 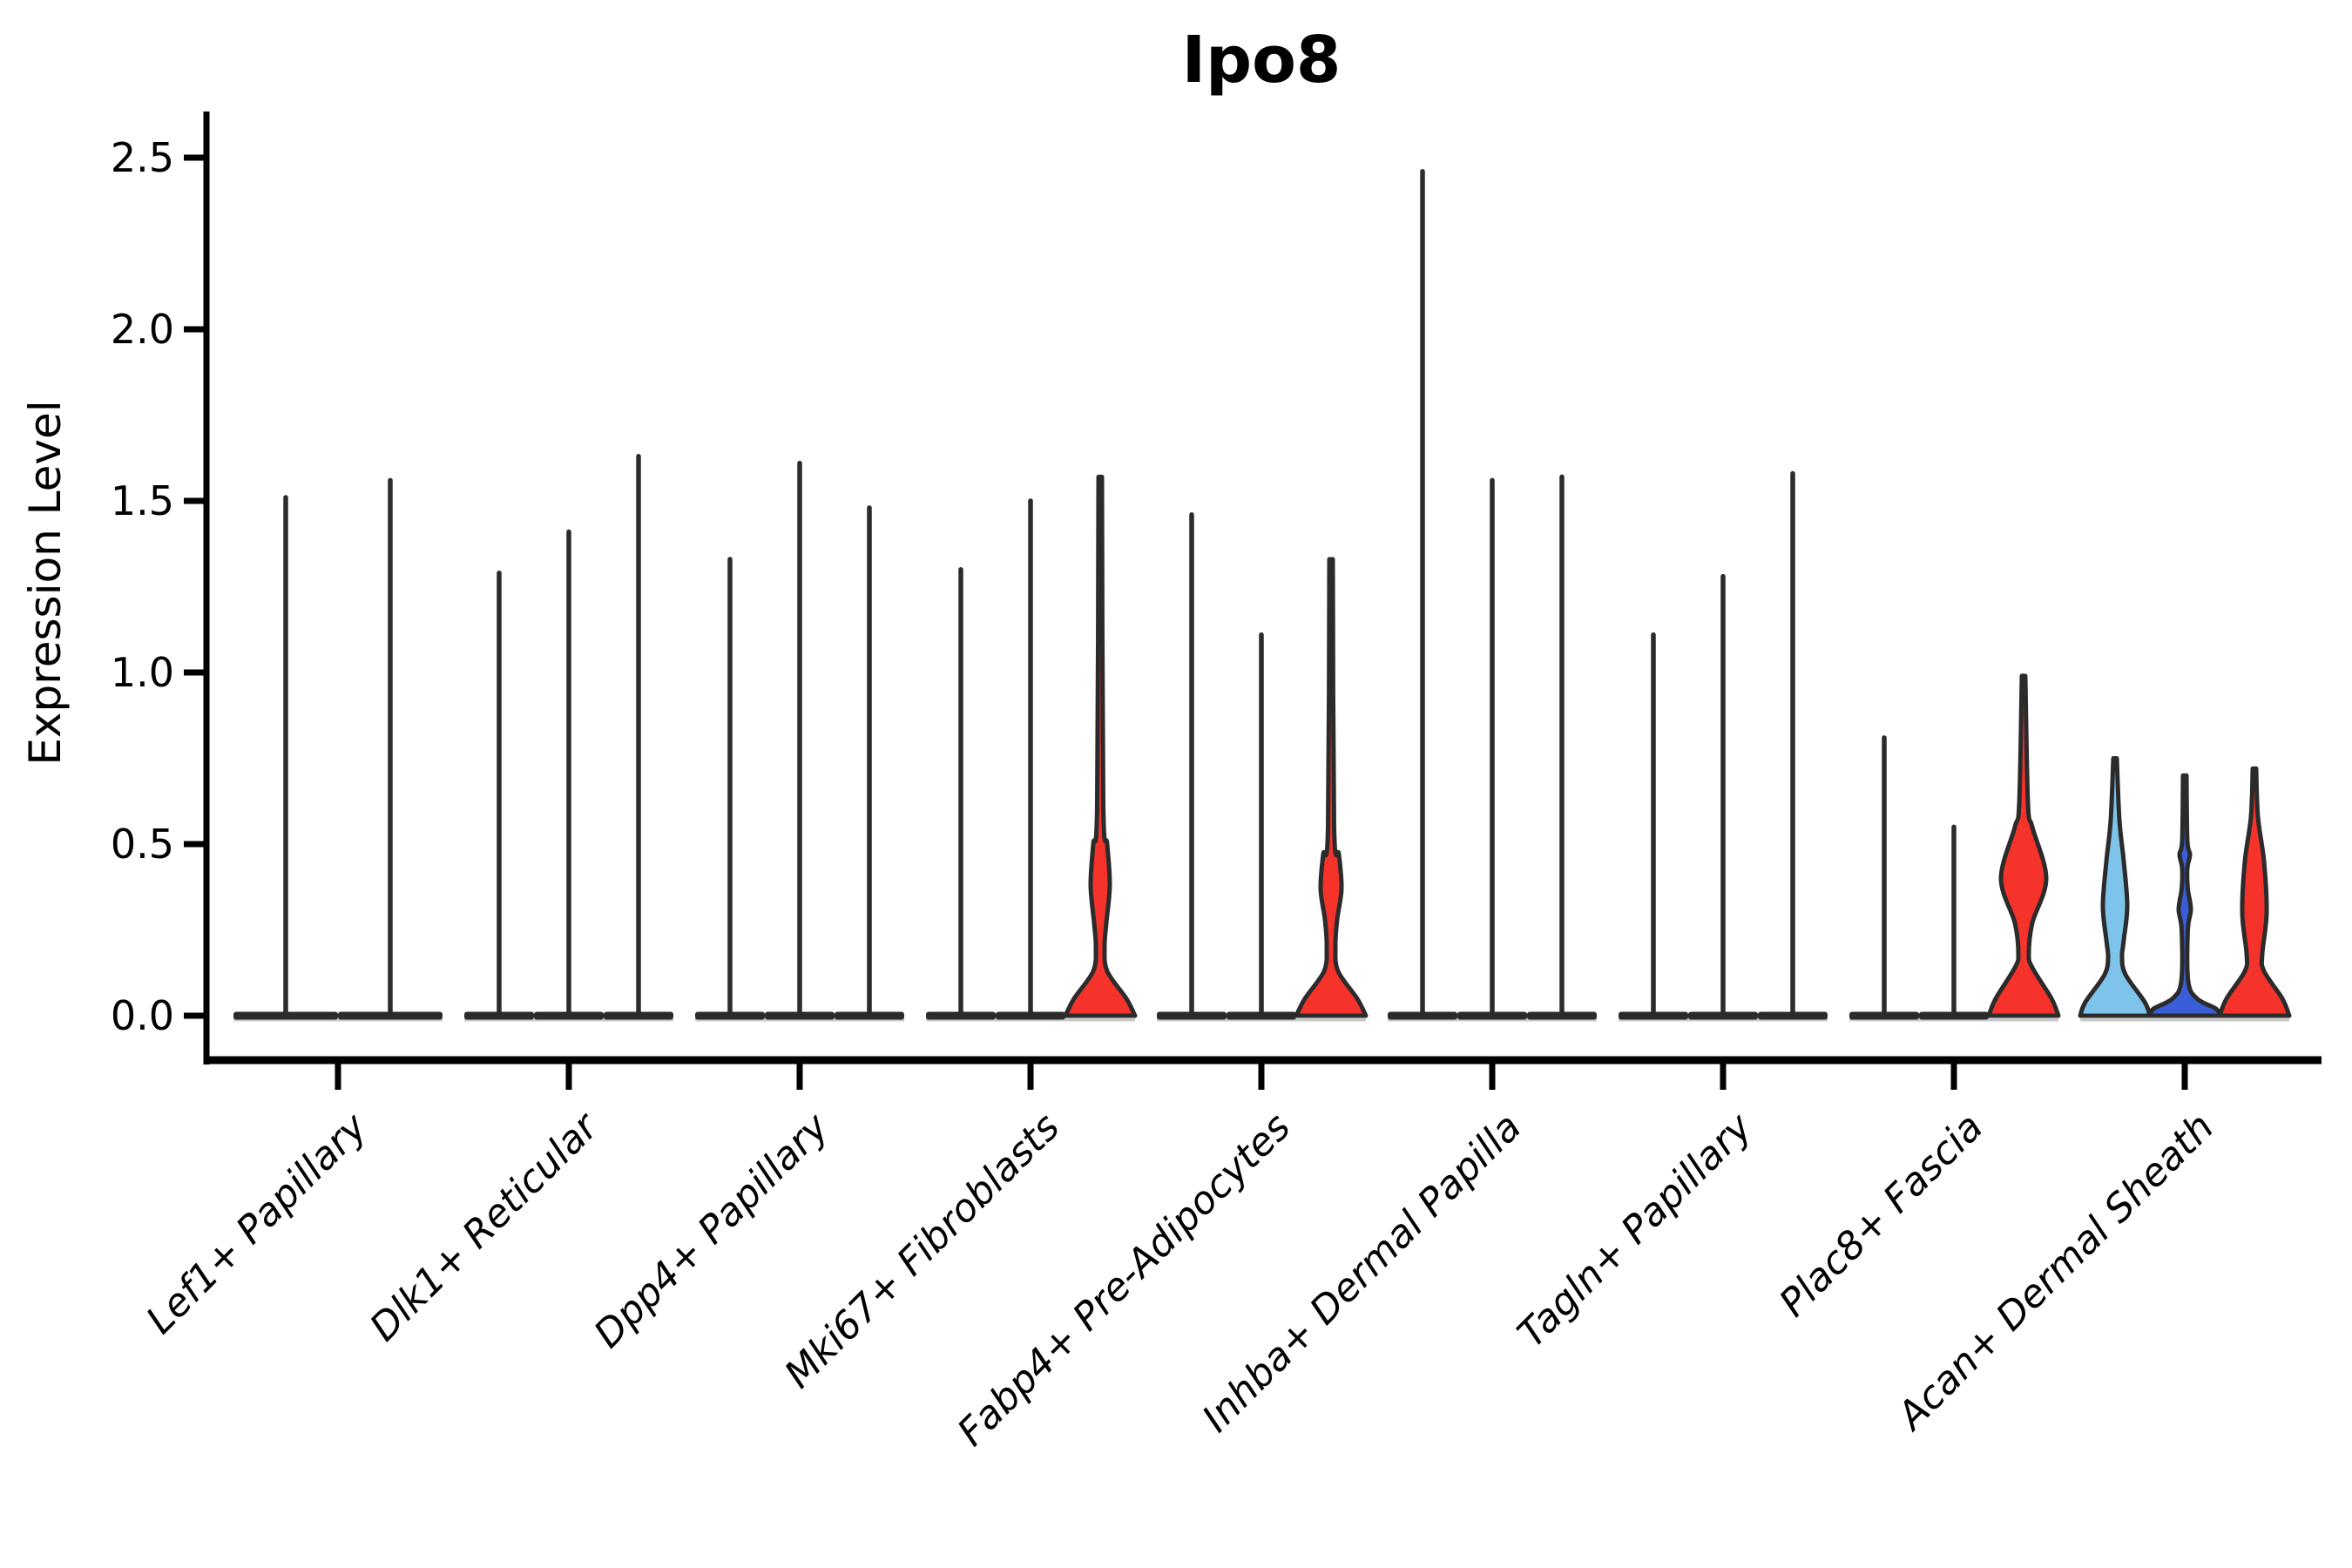 I want to click on y-axis-spine, so click(x=206, y=588).